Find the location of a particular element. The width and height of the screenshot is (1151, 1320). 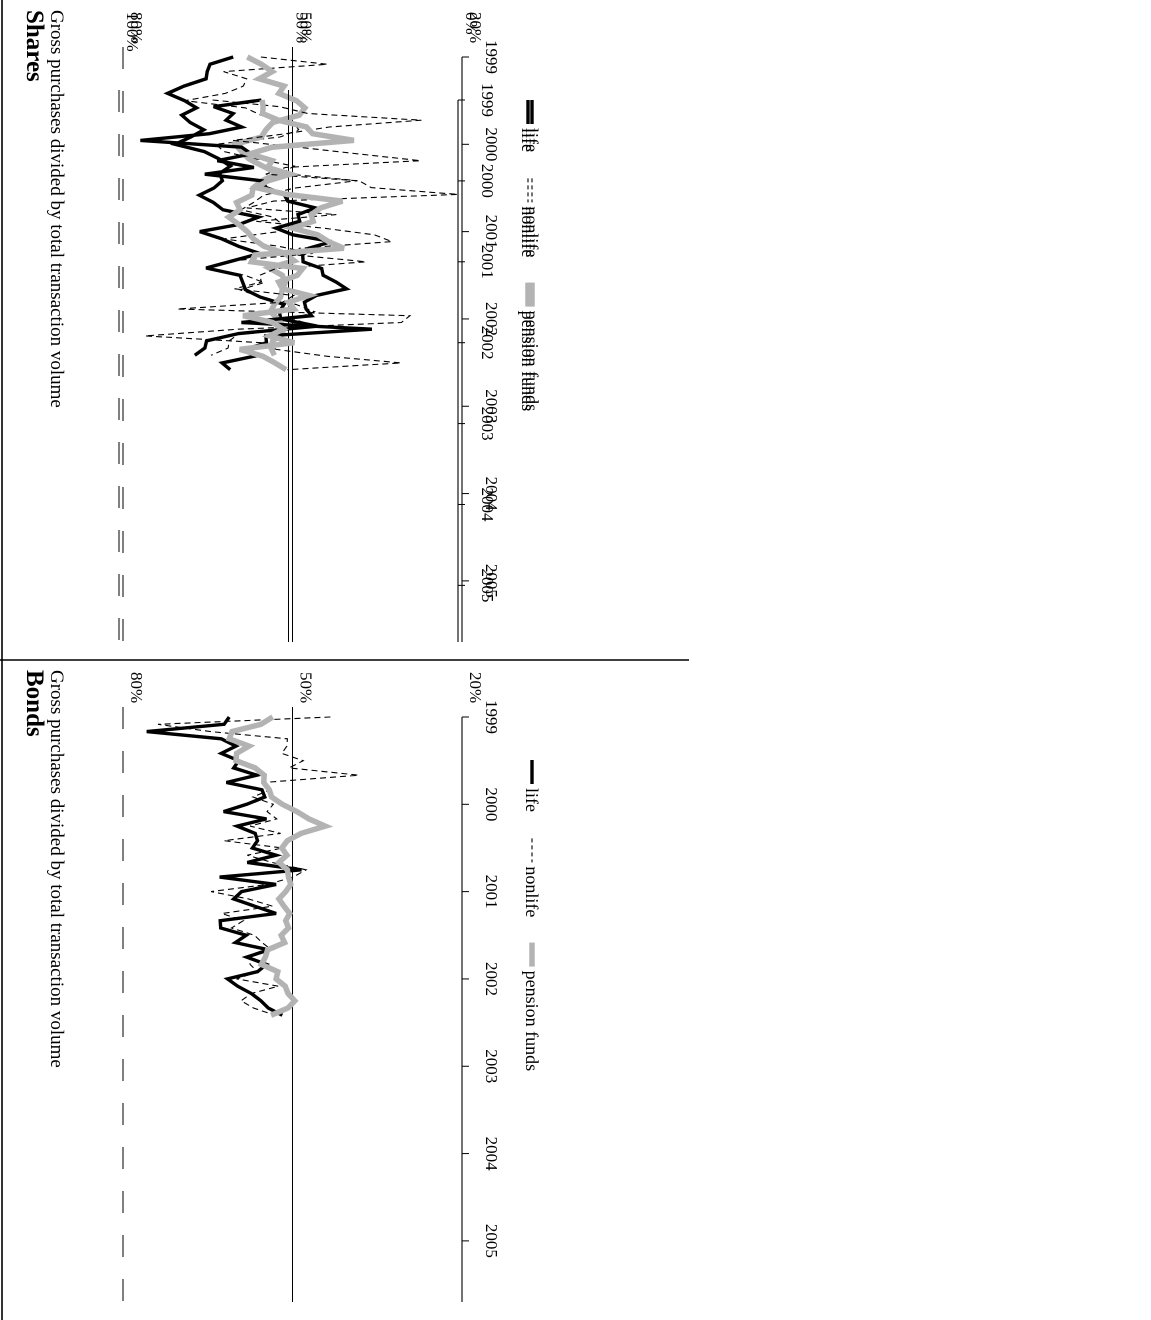

y-tick-label: 100% is located at coordinates (132, 32).